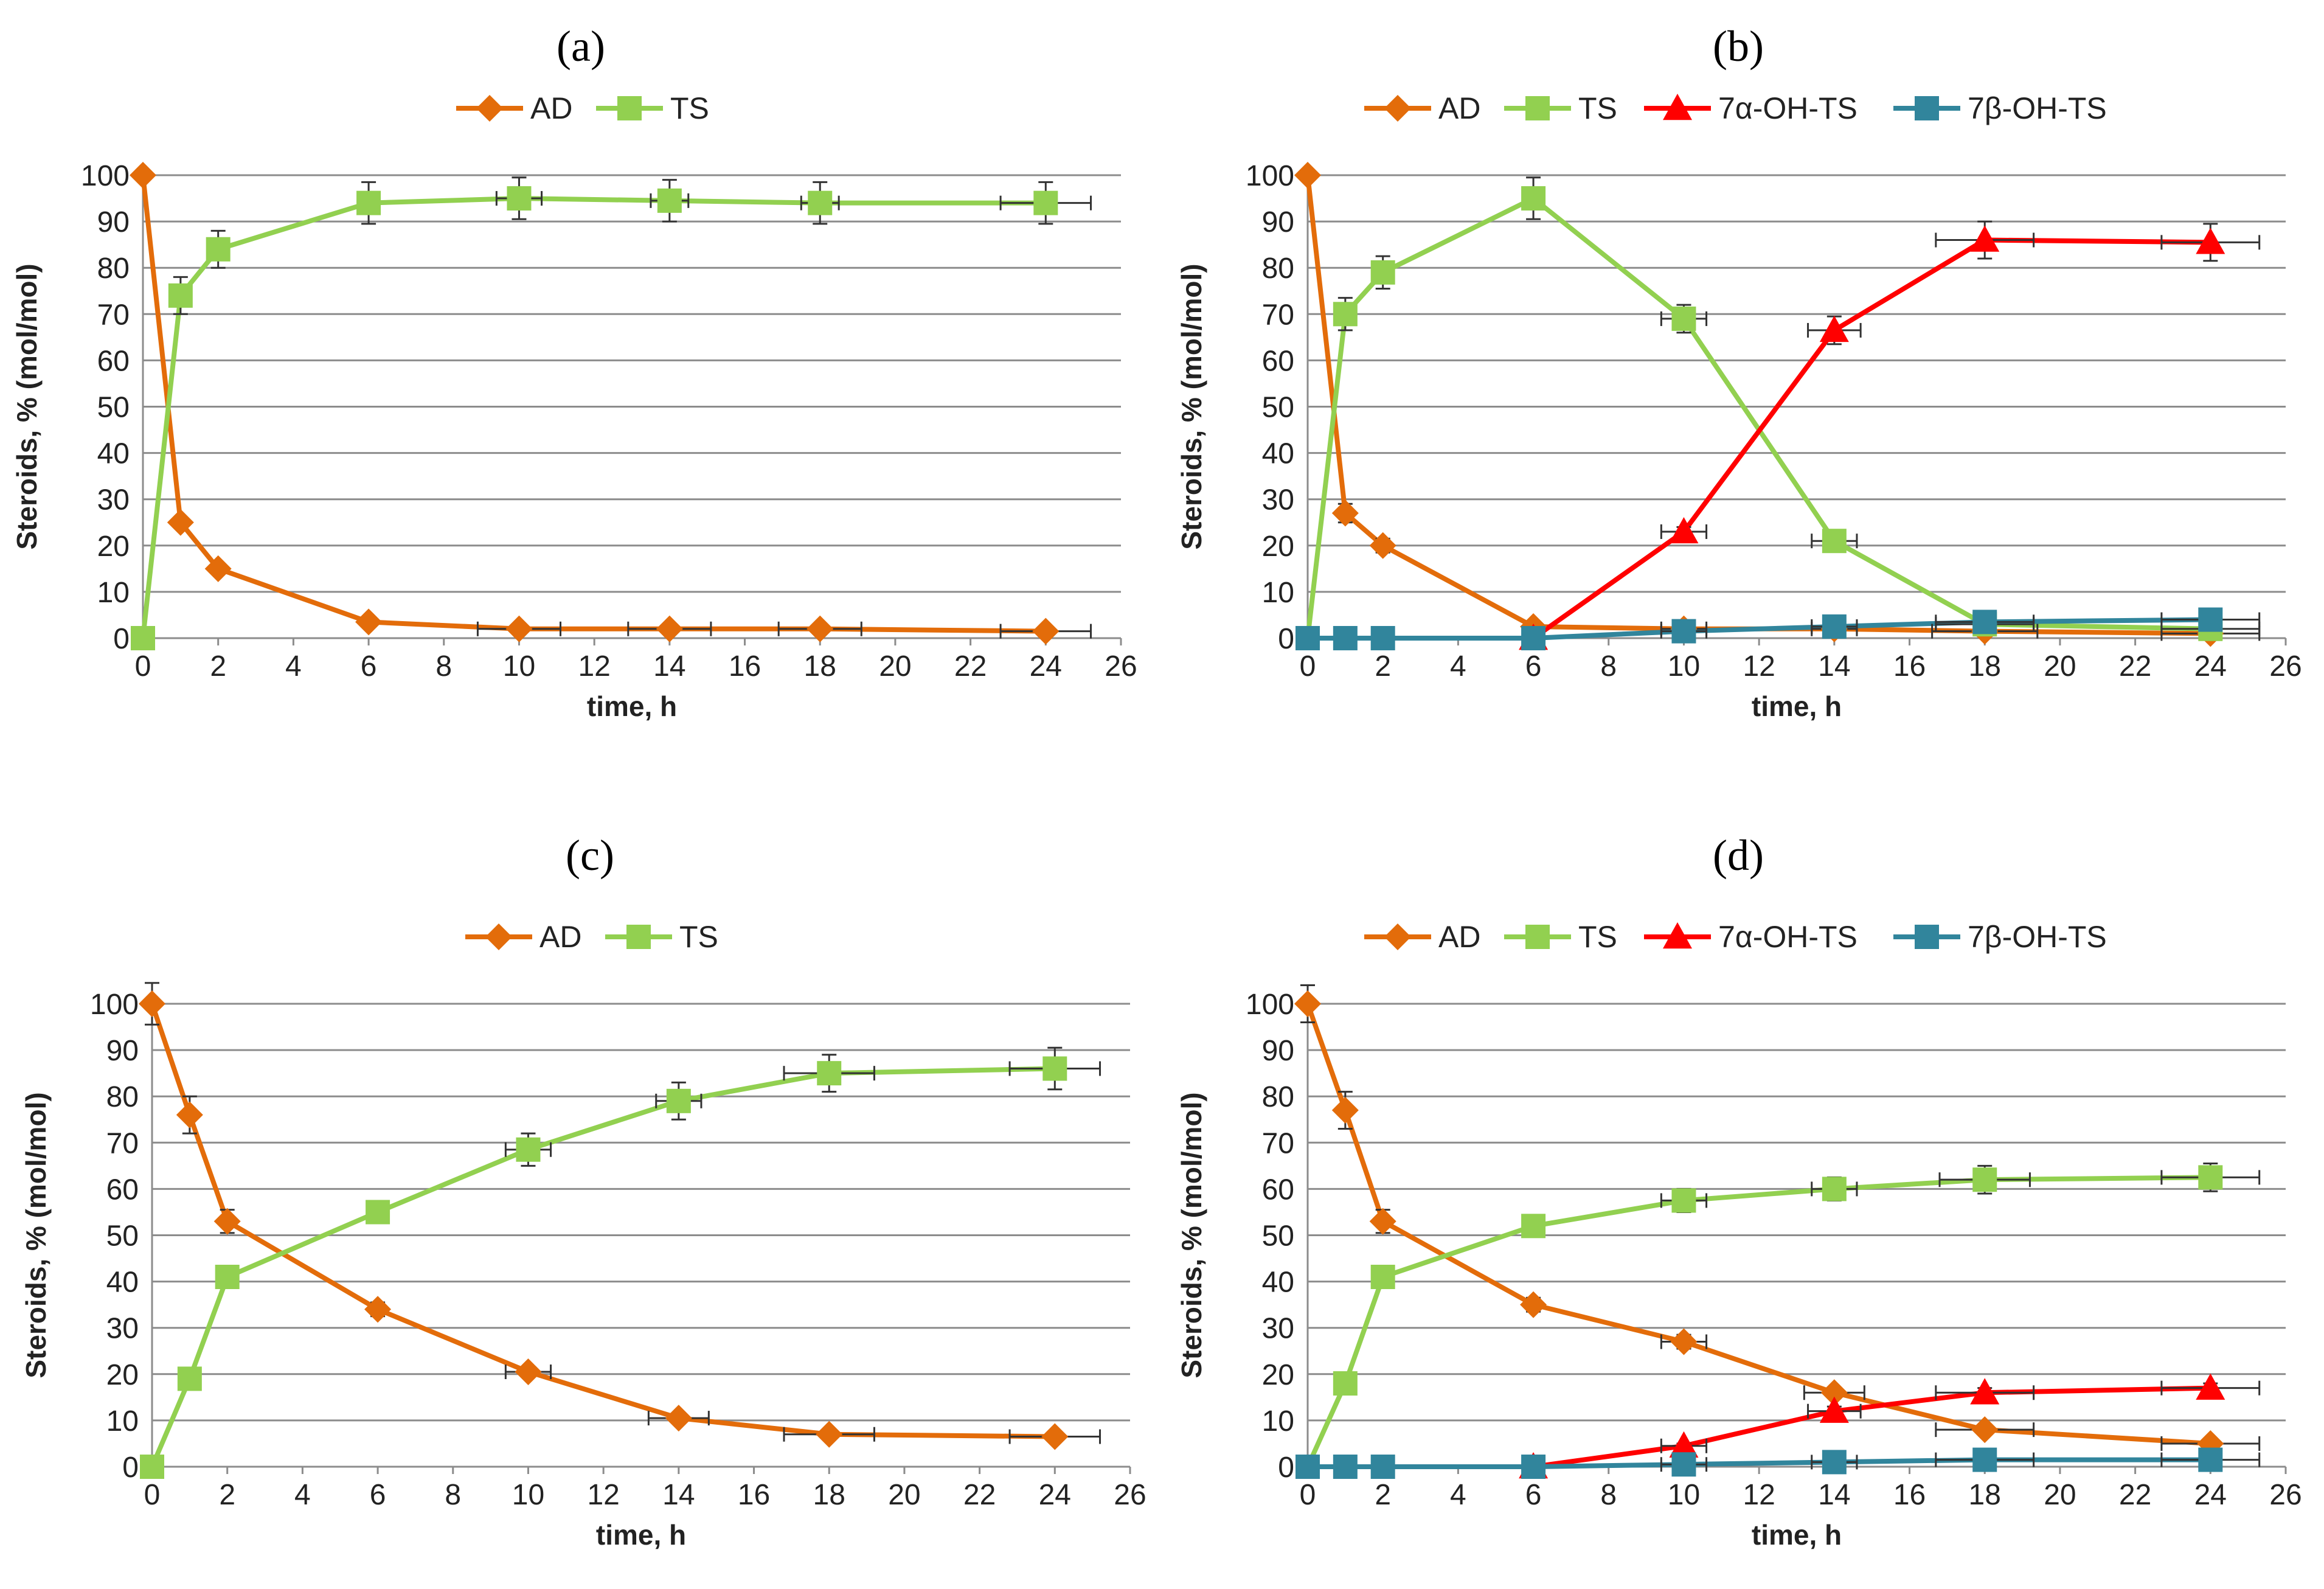 This screenshot has height=1589, width=2324. What do you see at coordinates (1871, 439) in the screenshot?
I see `series-line-7α-OH-TS` at bounding box center [1871, 439].